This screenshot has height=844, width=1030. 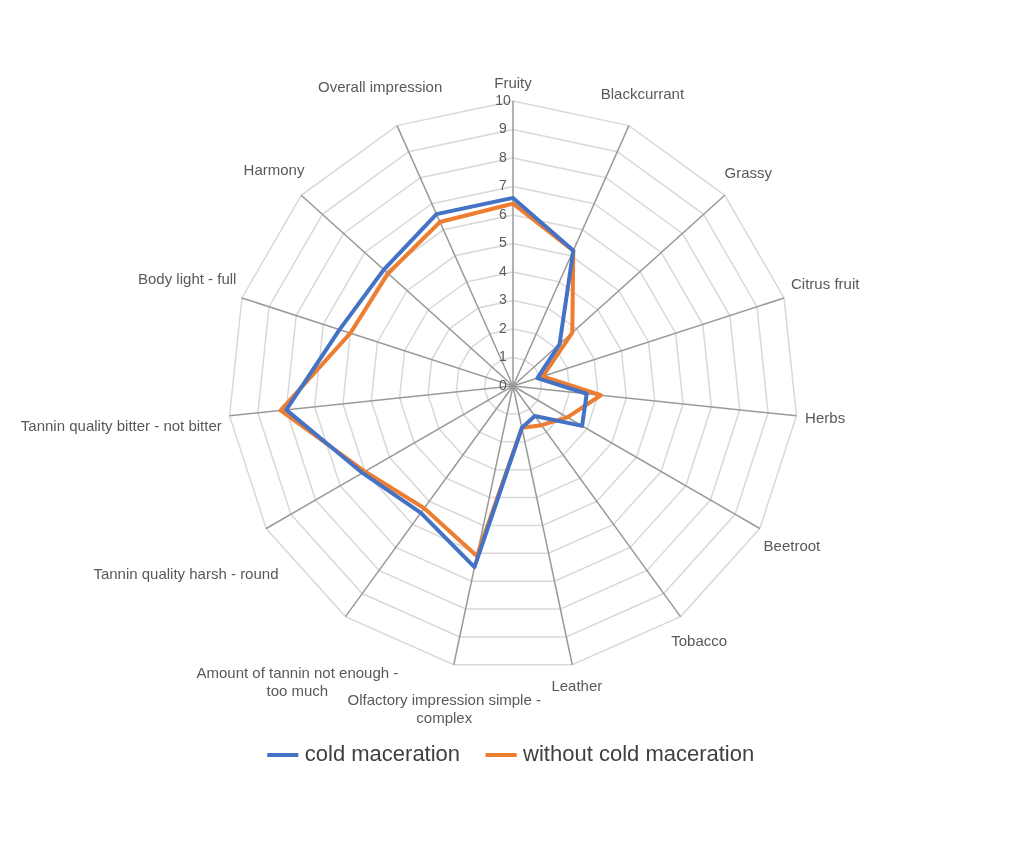 I want to click on spoke-label: Tannin quality bitter - not bitter, so click(x=121, y=426).